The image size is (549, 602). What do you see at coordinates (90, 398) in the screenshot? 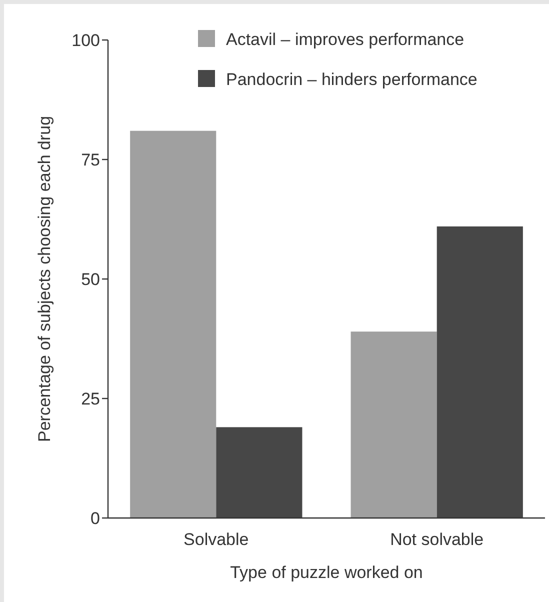
I see `y-tick-label: 25` at bounding box center [90, 398].